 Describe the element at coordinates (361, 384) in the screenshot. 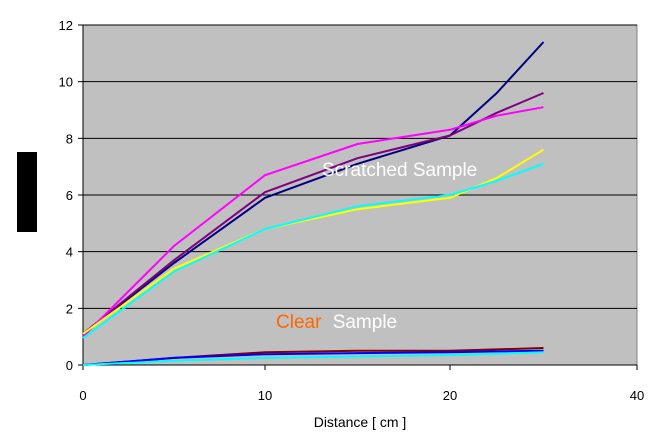

I see `x-axis-ticks: 0 10 20 40` at that location.